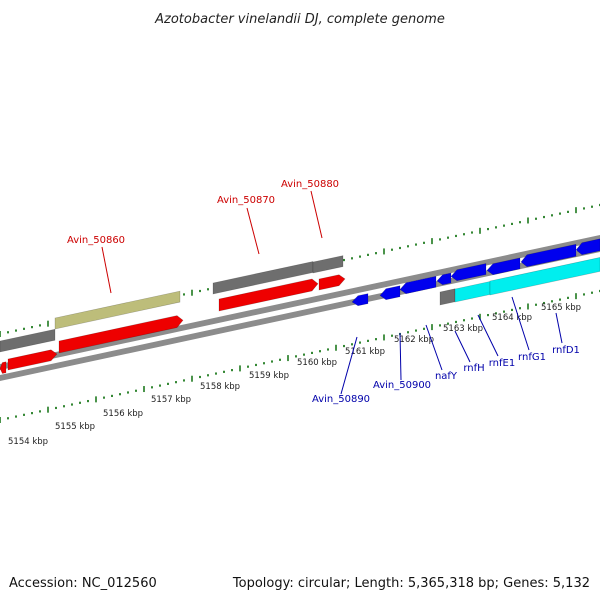  I want to click on leader-line-rnfe1, so click(488, 335).